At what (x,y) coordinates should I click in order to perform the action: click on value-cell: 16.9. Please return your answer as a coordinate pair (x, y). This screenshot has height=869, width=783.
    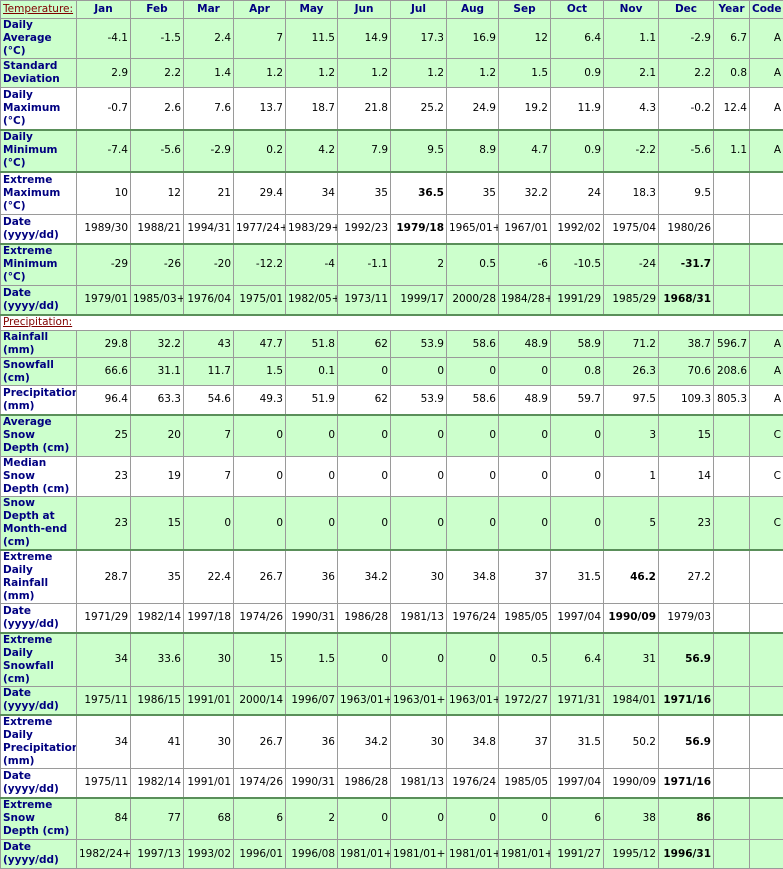
    Looking at the image, I should click on (473, 39).